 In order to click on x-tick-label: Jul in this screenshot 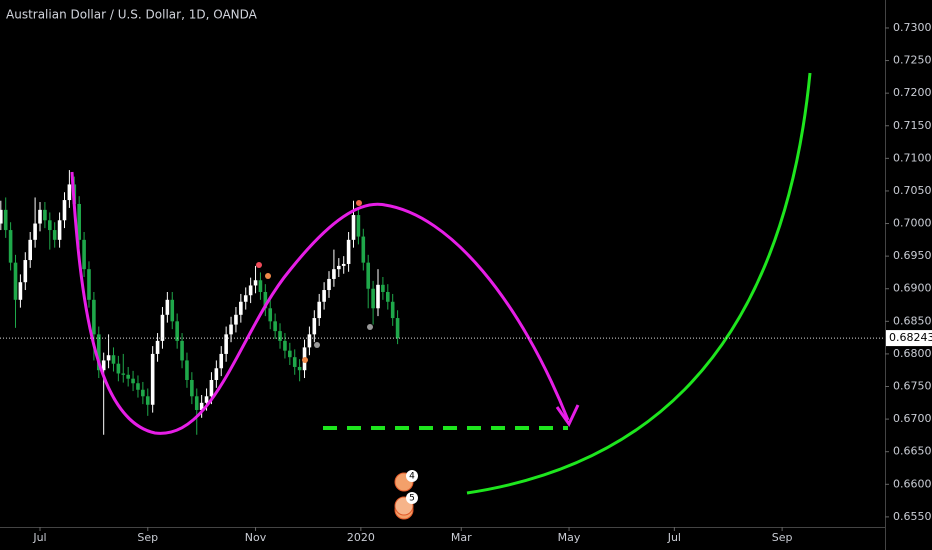, I will do `click(39, 537)`.